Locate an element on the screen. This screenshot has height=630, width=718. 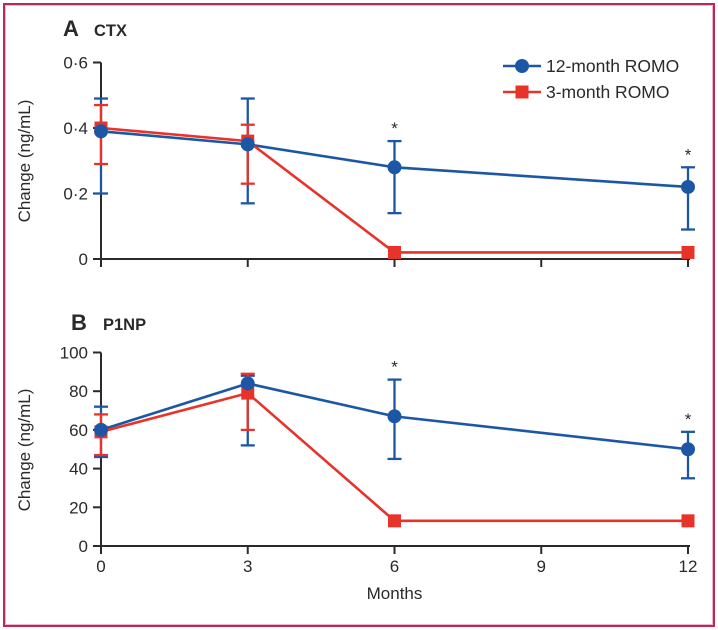
panel-b-y-tick-label: 20 is located at coordinates (78, 507).